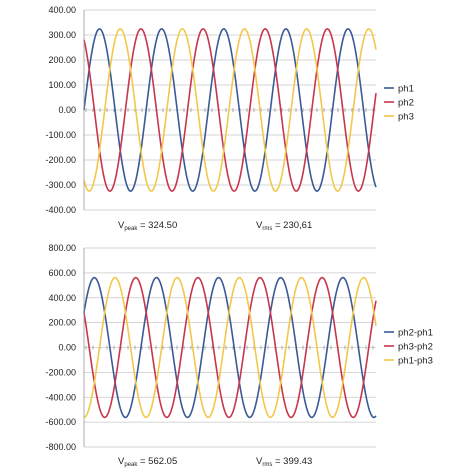  Describe the element at coordinates (406, 117) in the screenshot. I see `legend-label: ph3` at that location.